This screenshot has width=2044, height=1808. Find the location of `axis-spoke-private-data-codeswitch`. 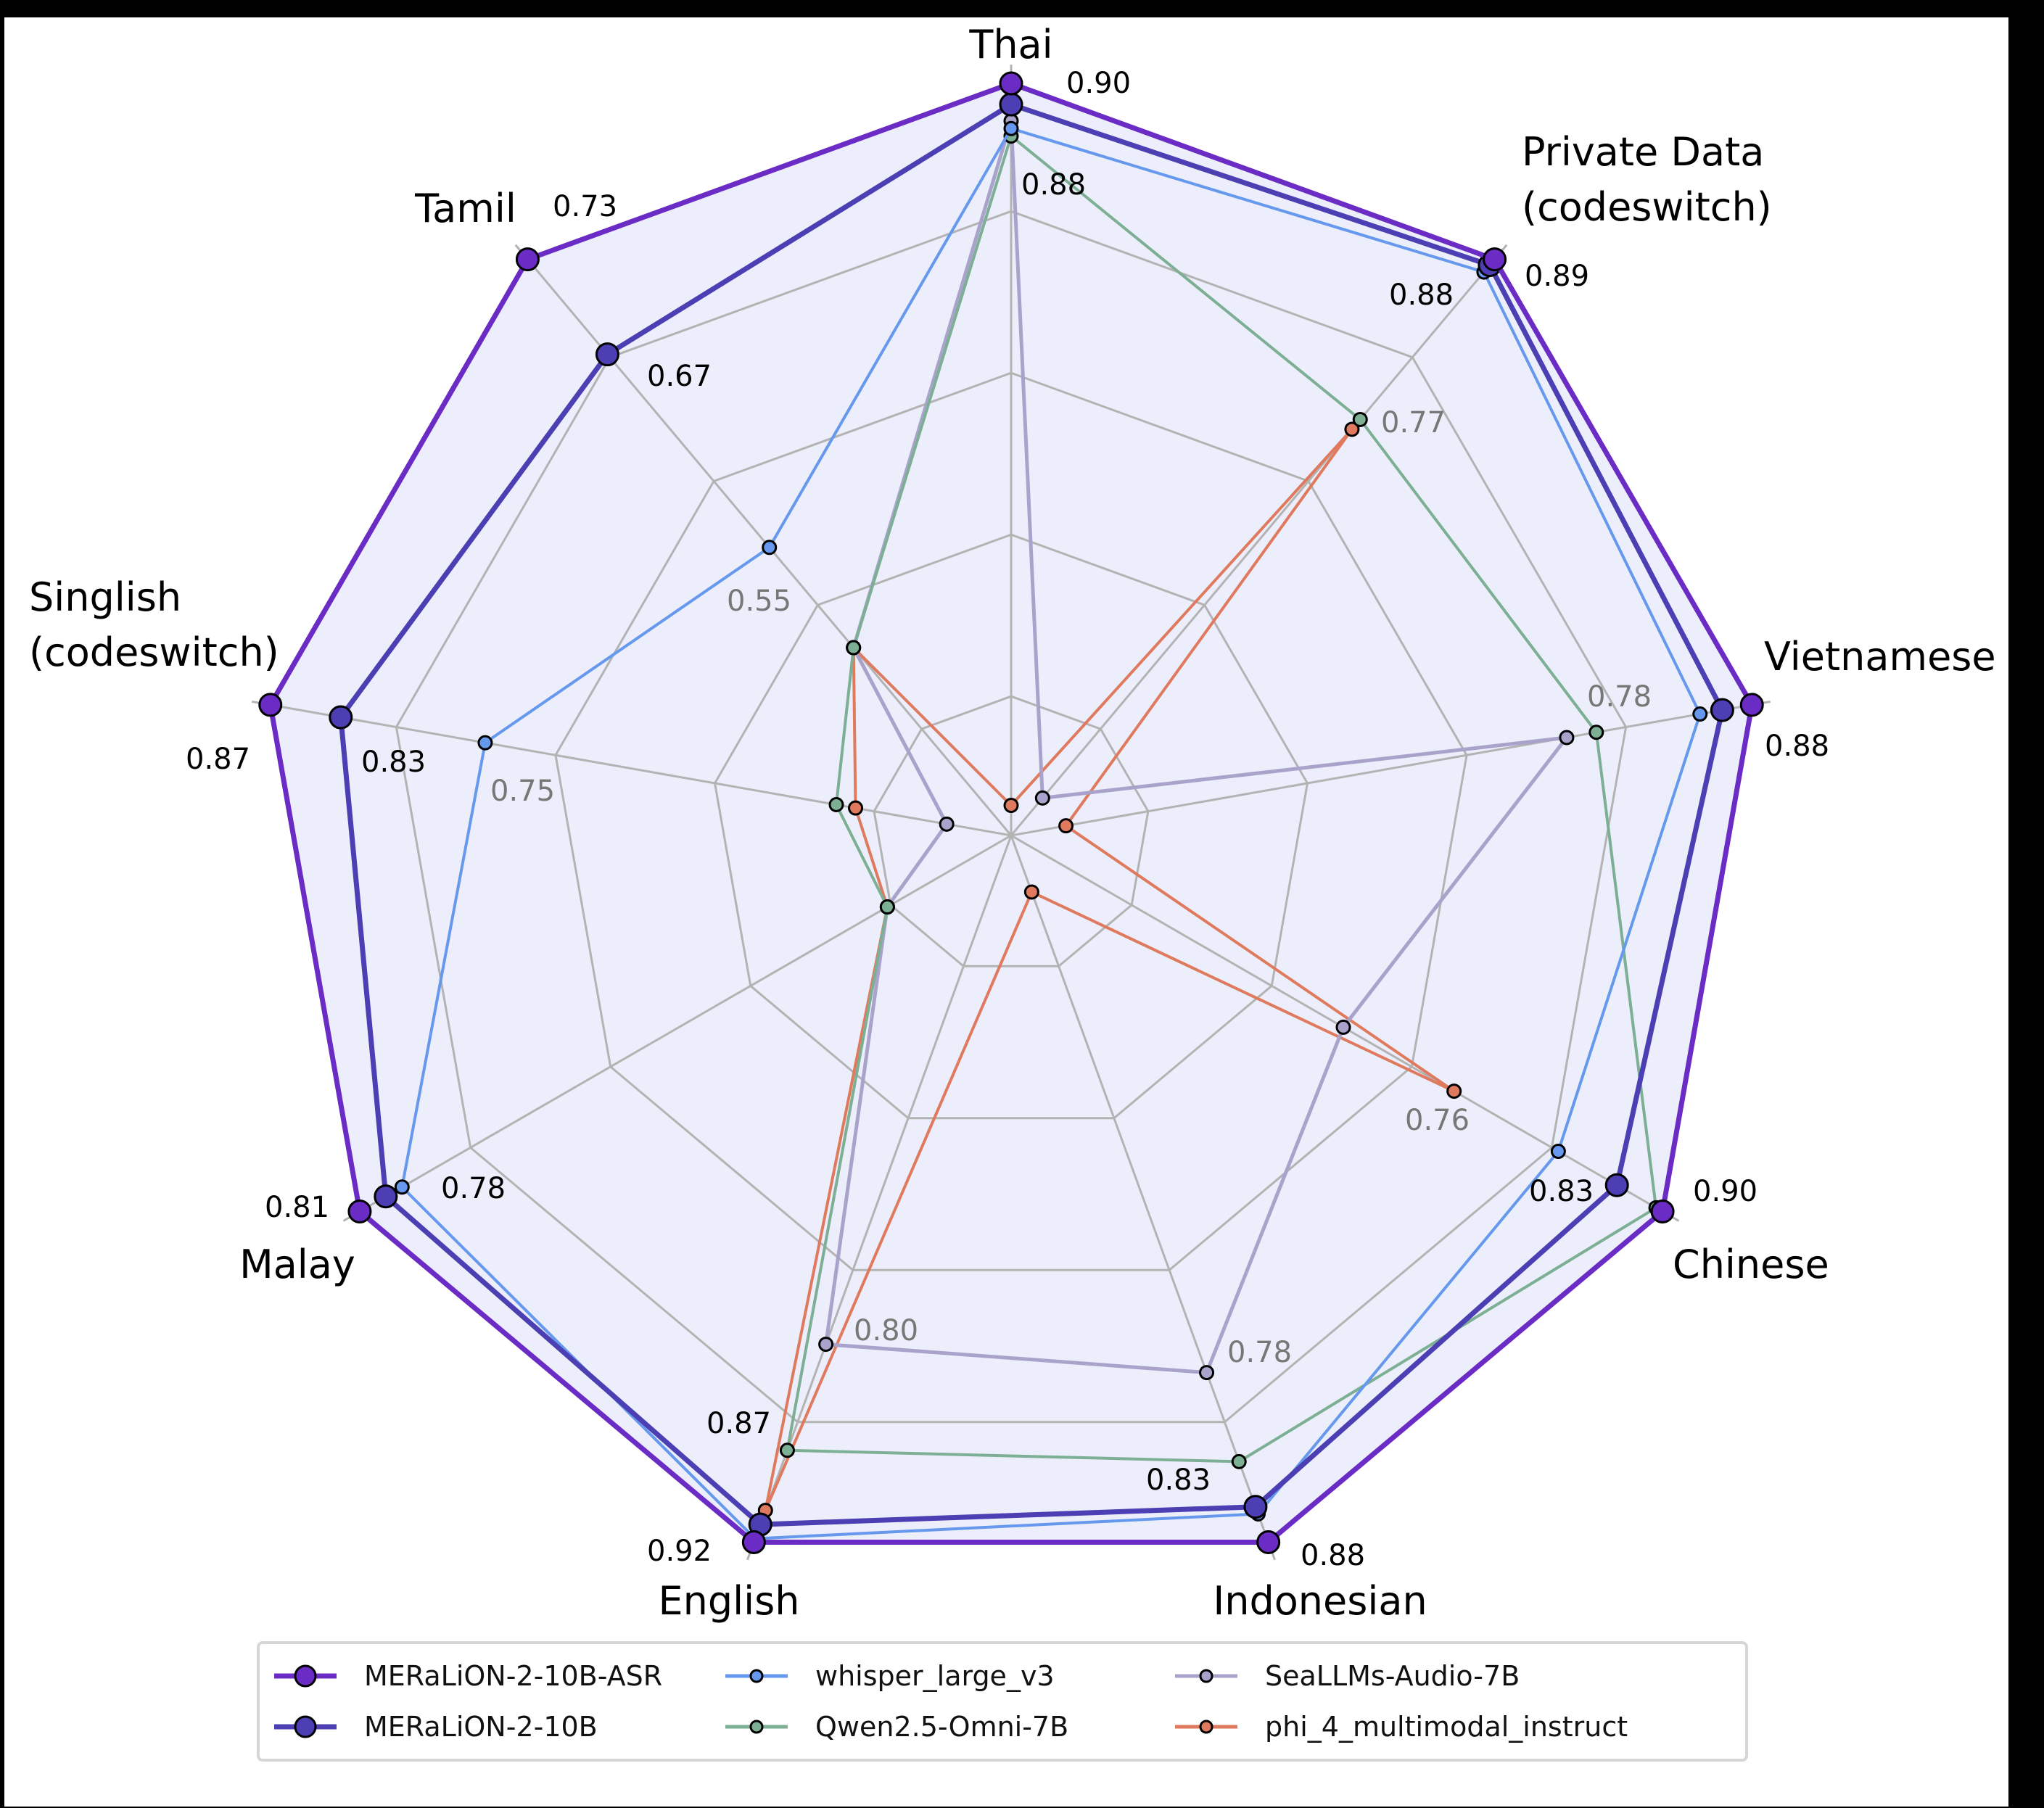

axis-spoke-private-data-codeswitch is located at coordinates (1259, 540).